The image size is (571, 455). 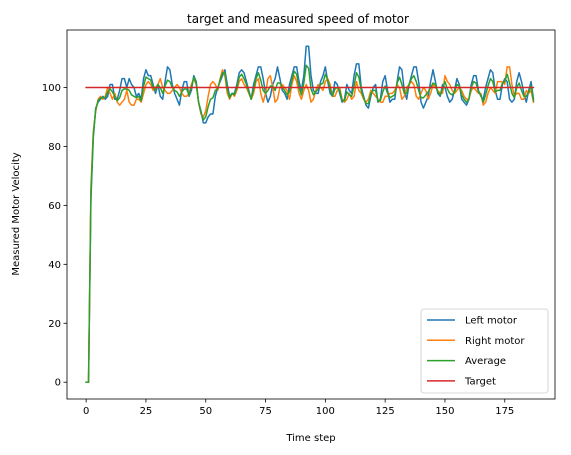 What do you see at coordinates (16, 213) in the screenshot?
I see `y-axis-label: Measured Motor Velocity` at bounding box center [16, 213].